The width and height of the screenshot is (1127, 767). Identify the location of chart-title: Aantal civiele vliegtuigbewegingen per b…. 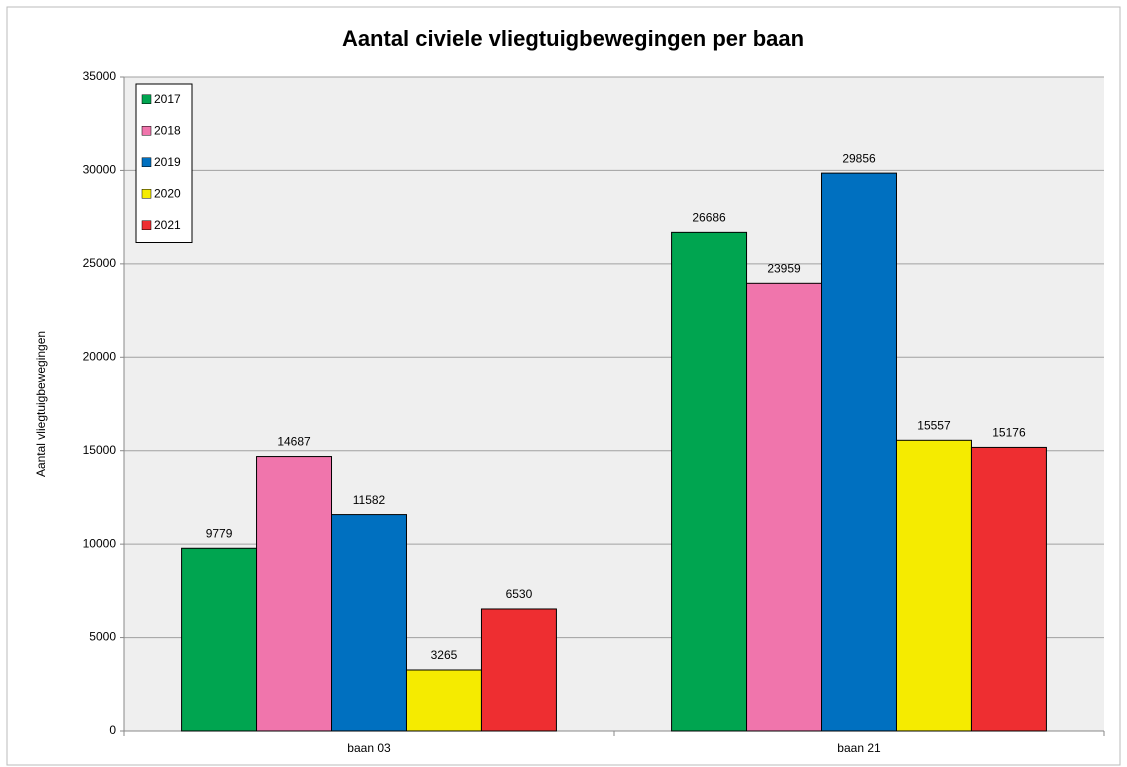
(573, 38).